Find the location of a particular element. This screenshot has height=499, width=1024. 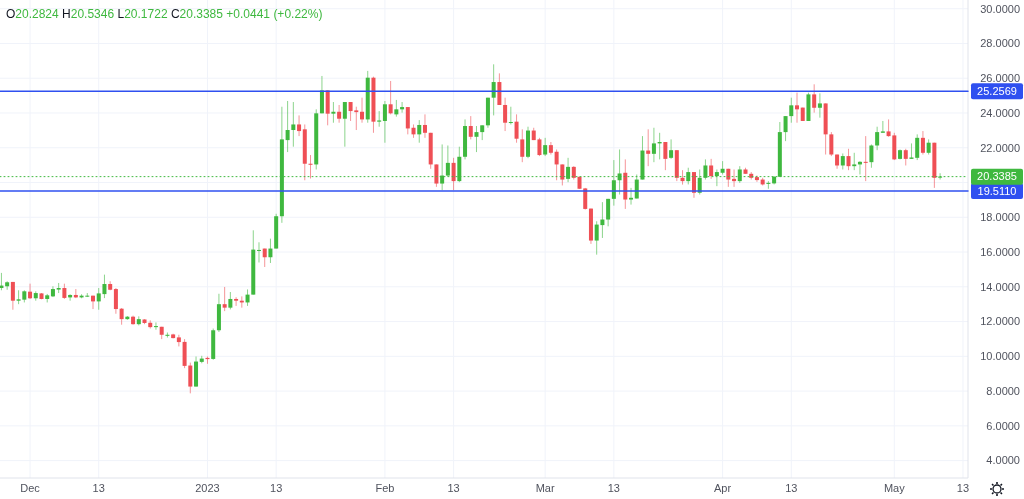

x-tick-label: Apr is located at coordinates (723, 488).